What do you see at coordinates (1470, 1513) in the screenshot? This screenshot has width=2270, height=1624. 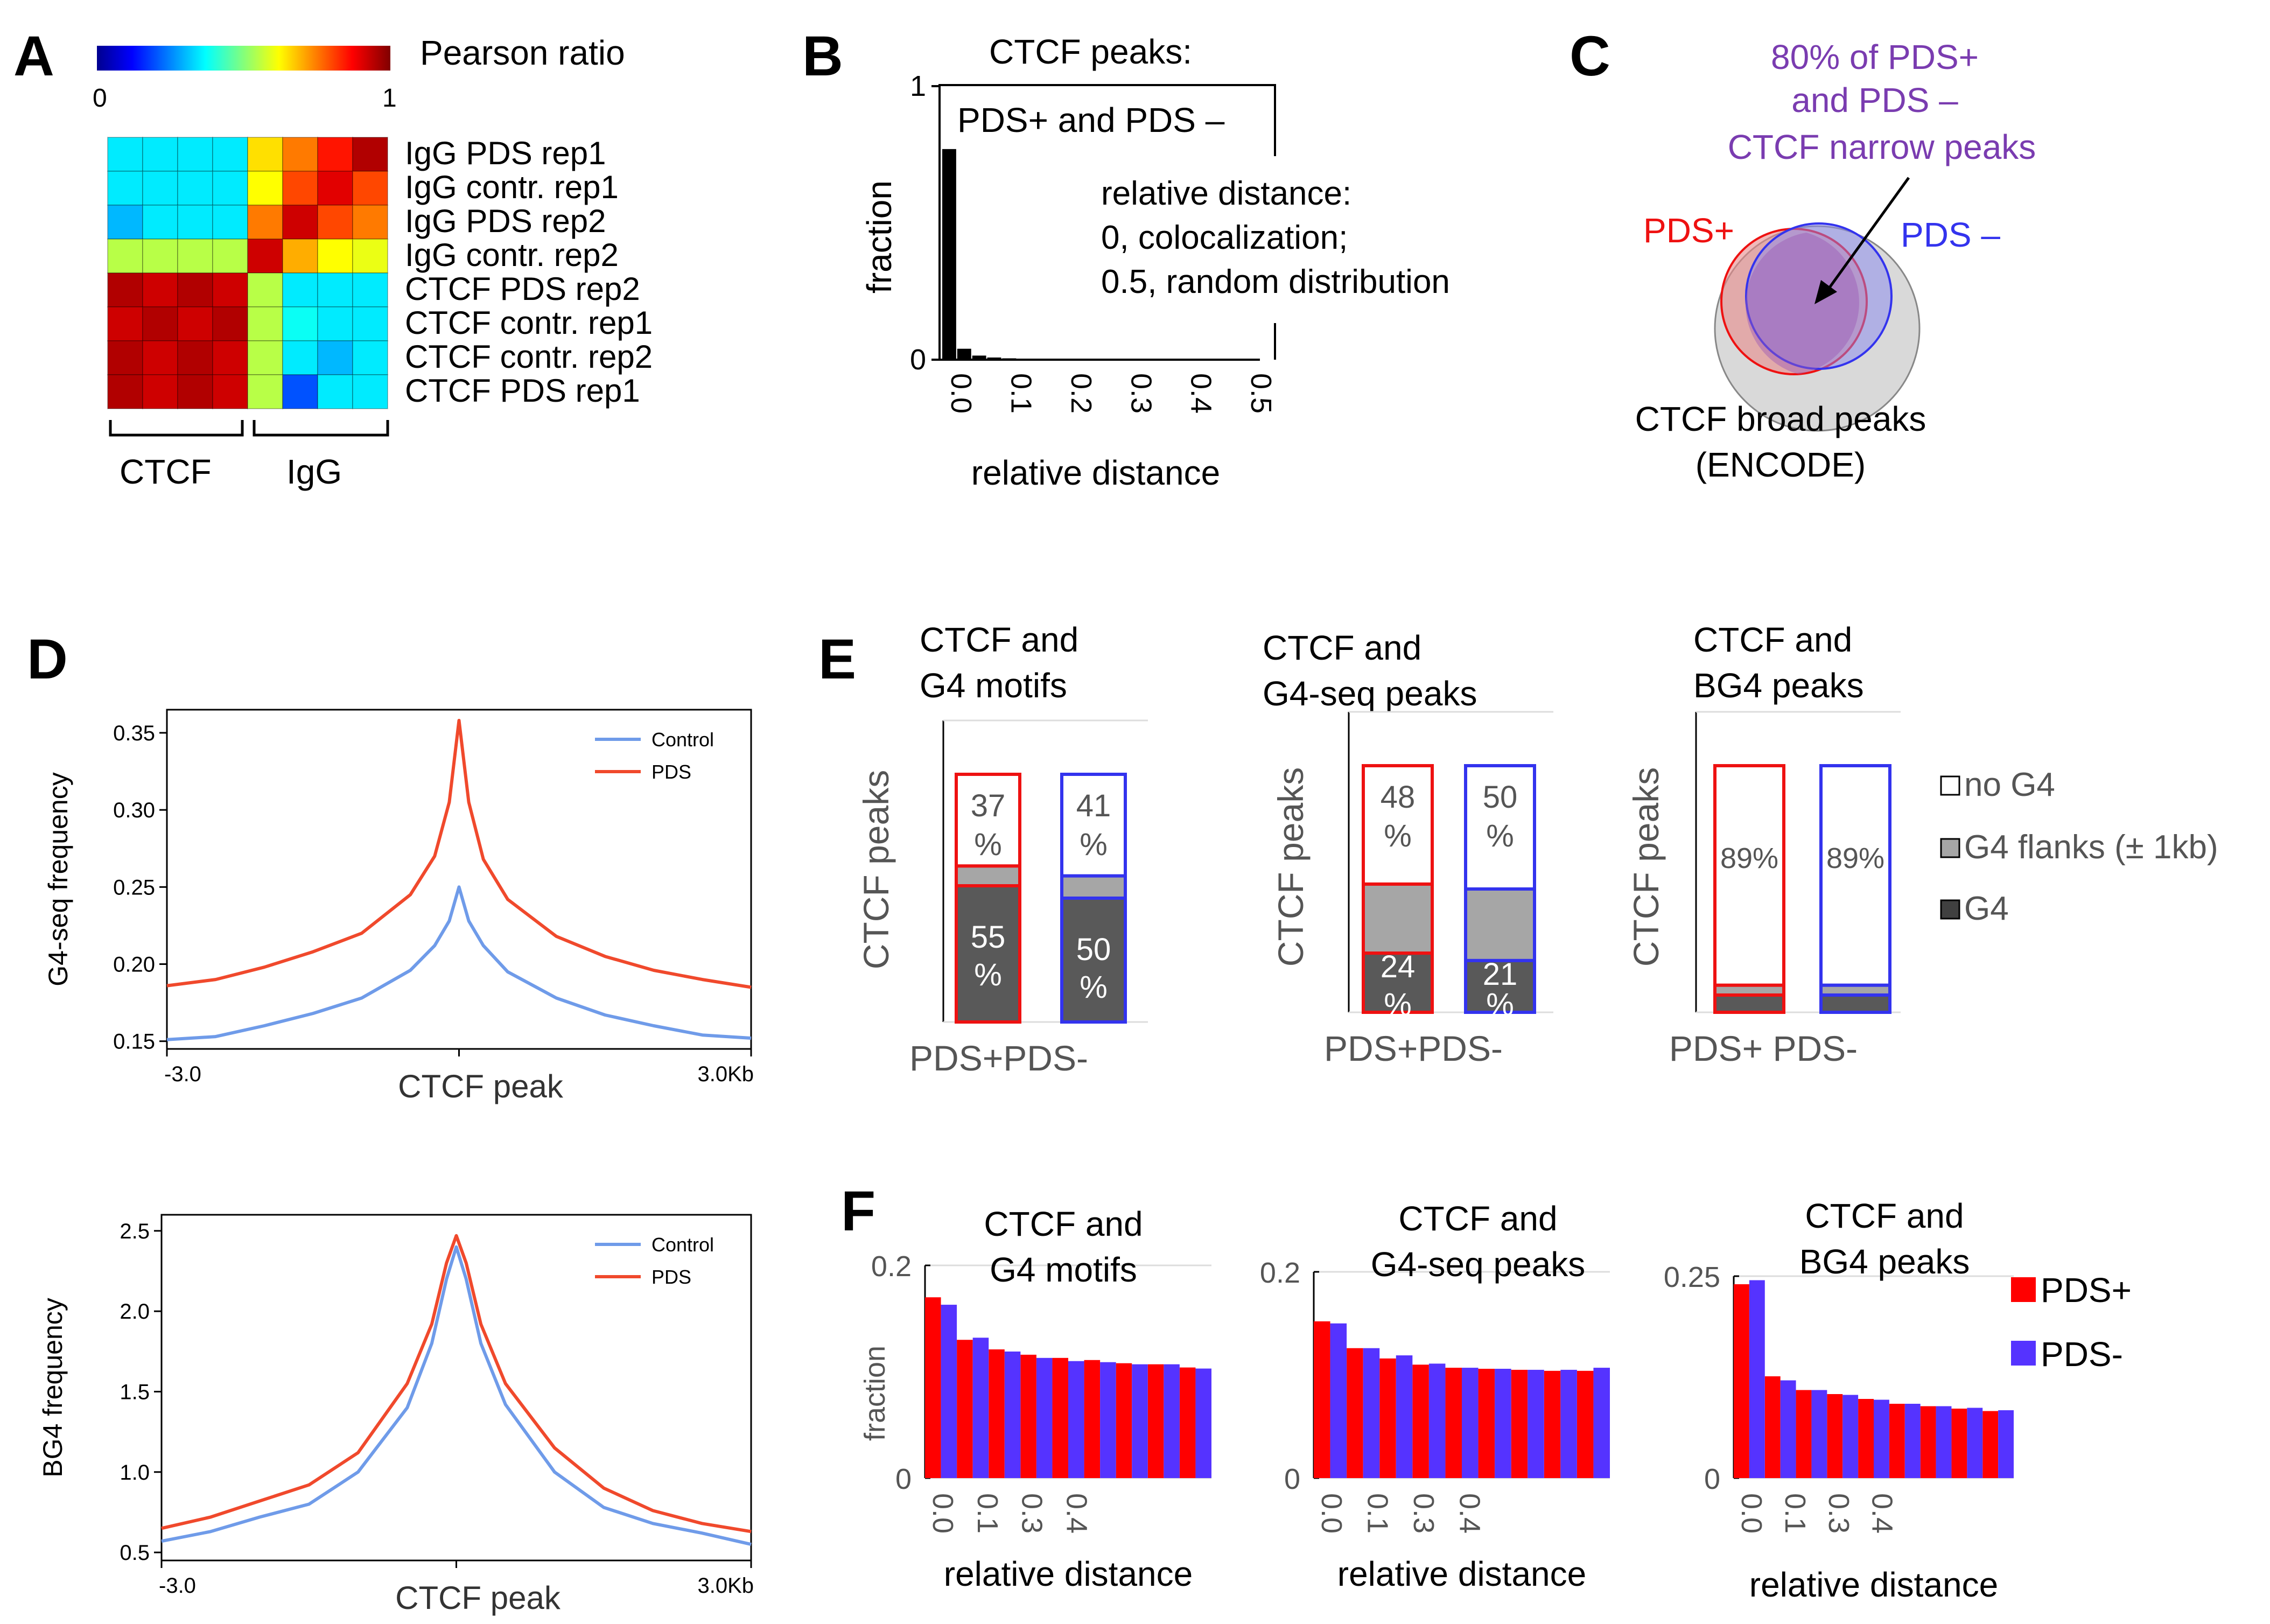 I see `f-x-tick-label: 0.4` at bounding box center [1470, 1513].